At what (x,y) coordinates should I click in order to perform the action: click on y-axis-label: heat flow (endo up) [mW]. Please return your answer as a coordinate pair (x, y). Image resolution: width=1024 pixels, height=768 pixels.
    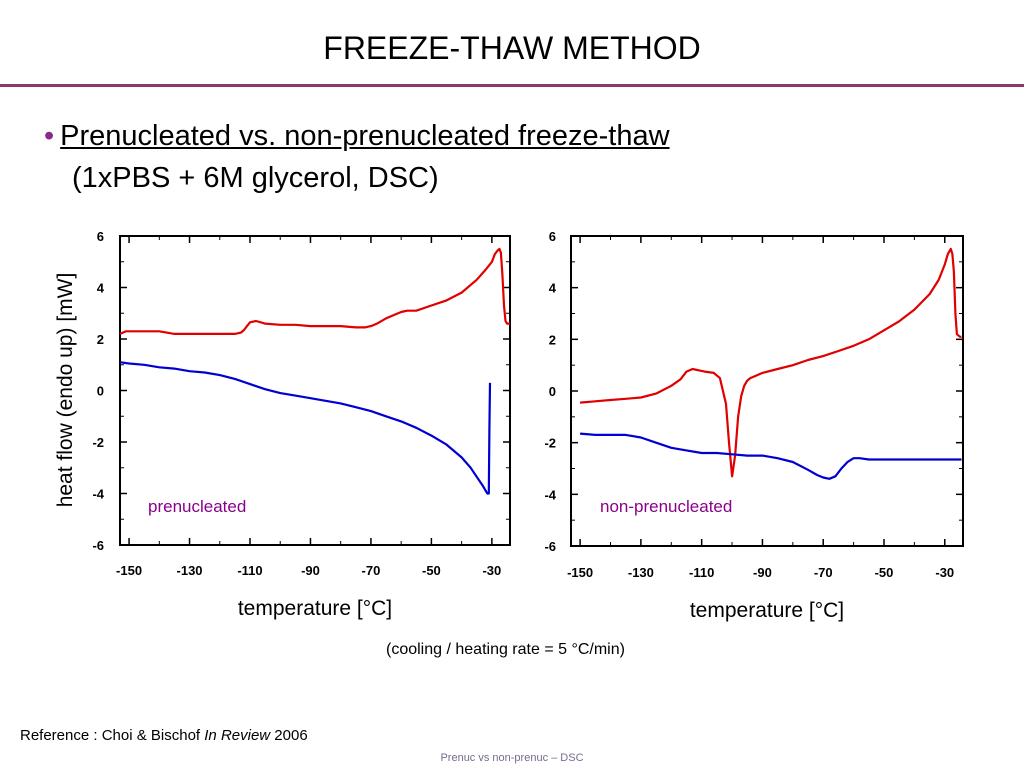
    Looking at the image, I should click on (65, 390).